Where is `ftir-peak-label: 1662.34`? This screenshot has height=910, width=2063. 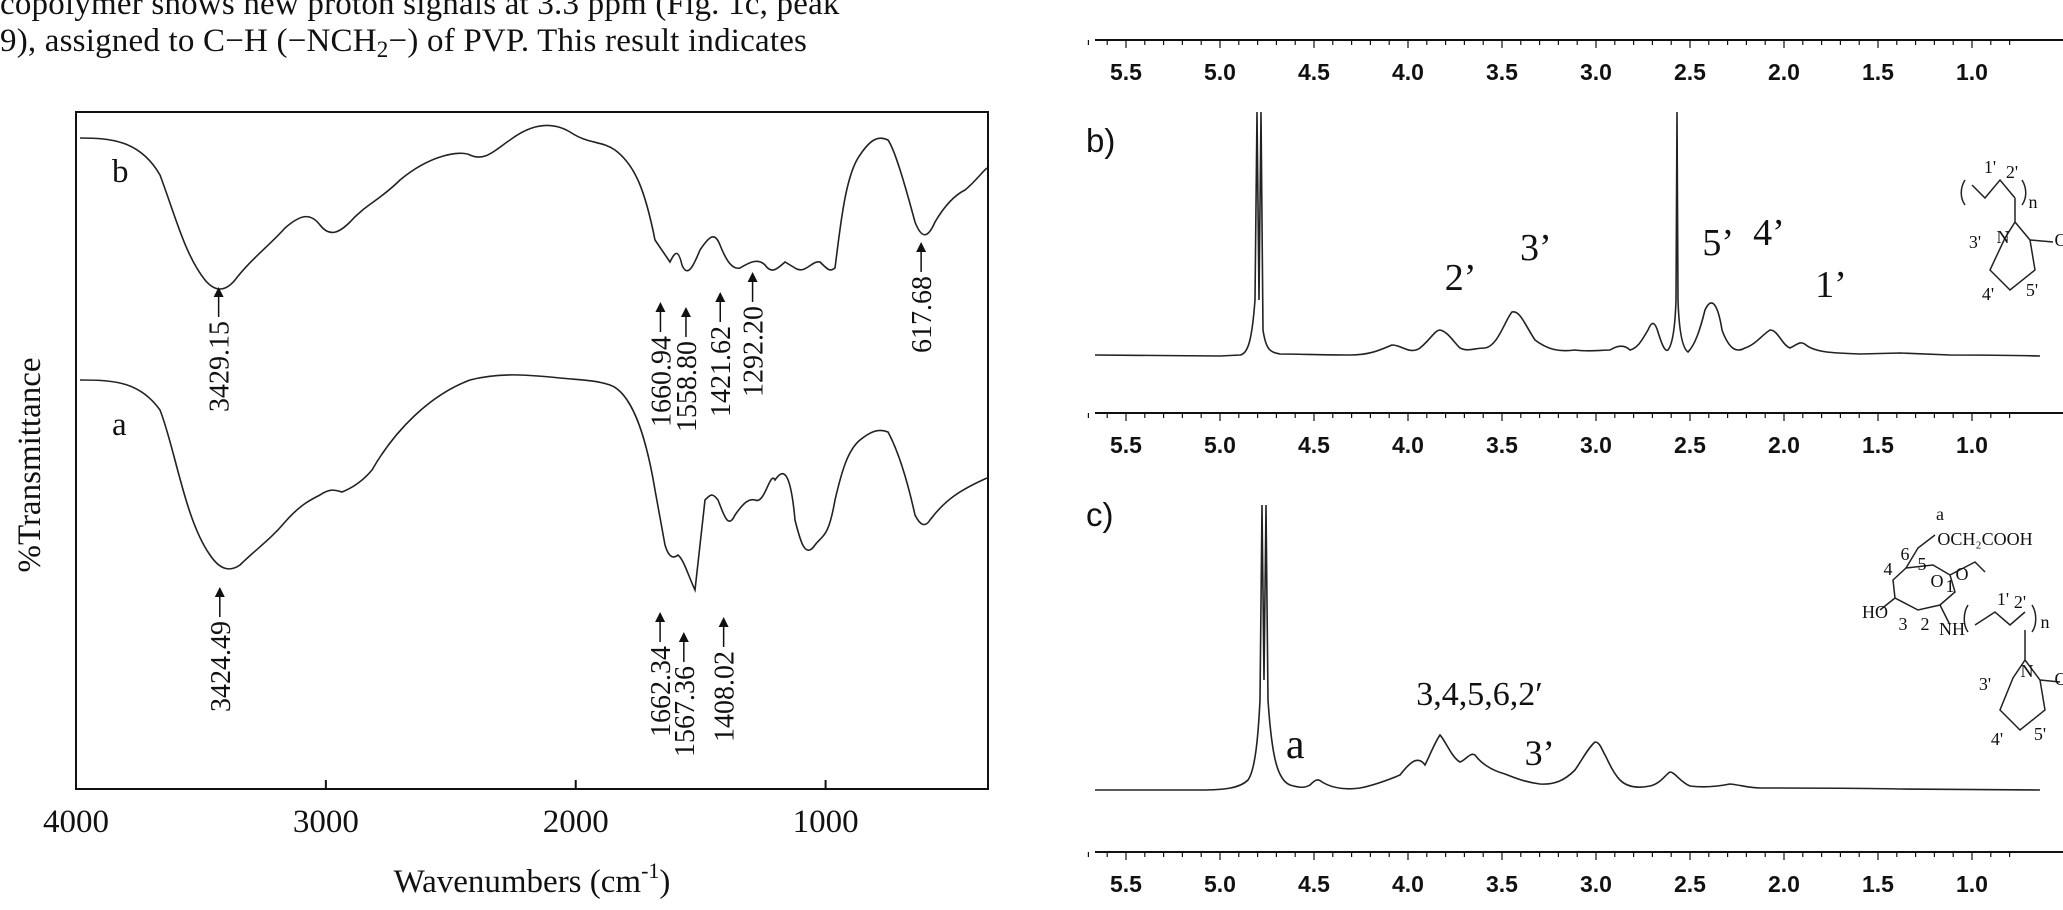 ftir-peak-label: 1662.34 is located at coordinates (661, 691).